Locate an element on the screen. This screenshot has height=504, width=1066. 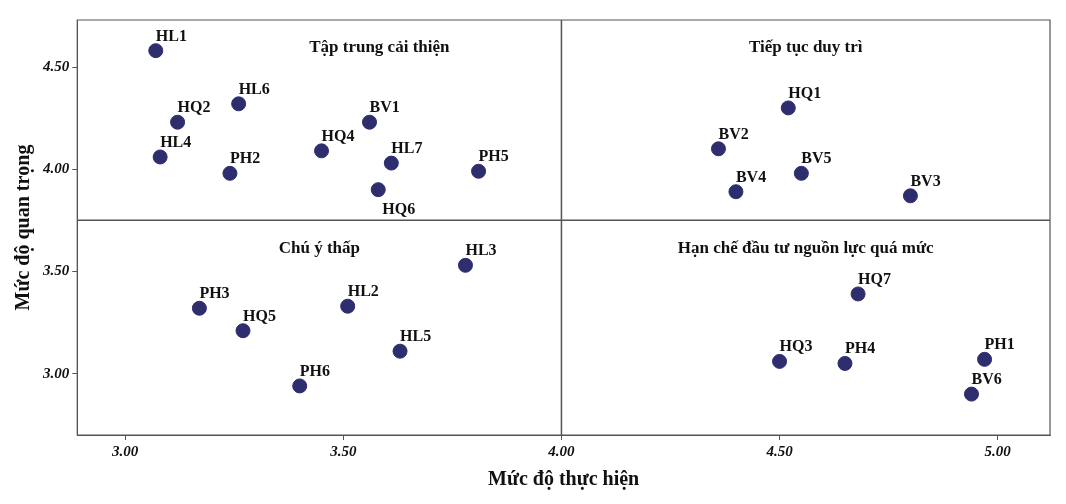
data-label: HL7 is located at coordinates (407, 148).